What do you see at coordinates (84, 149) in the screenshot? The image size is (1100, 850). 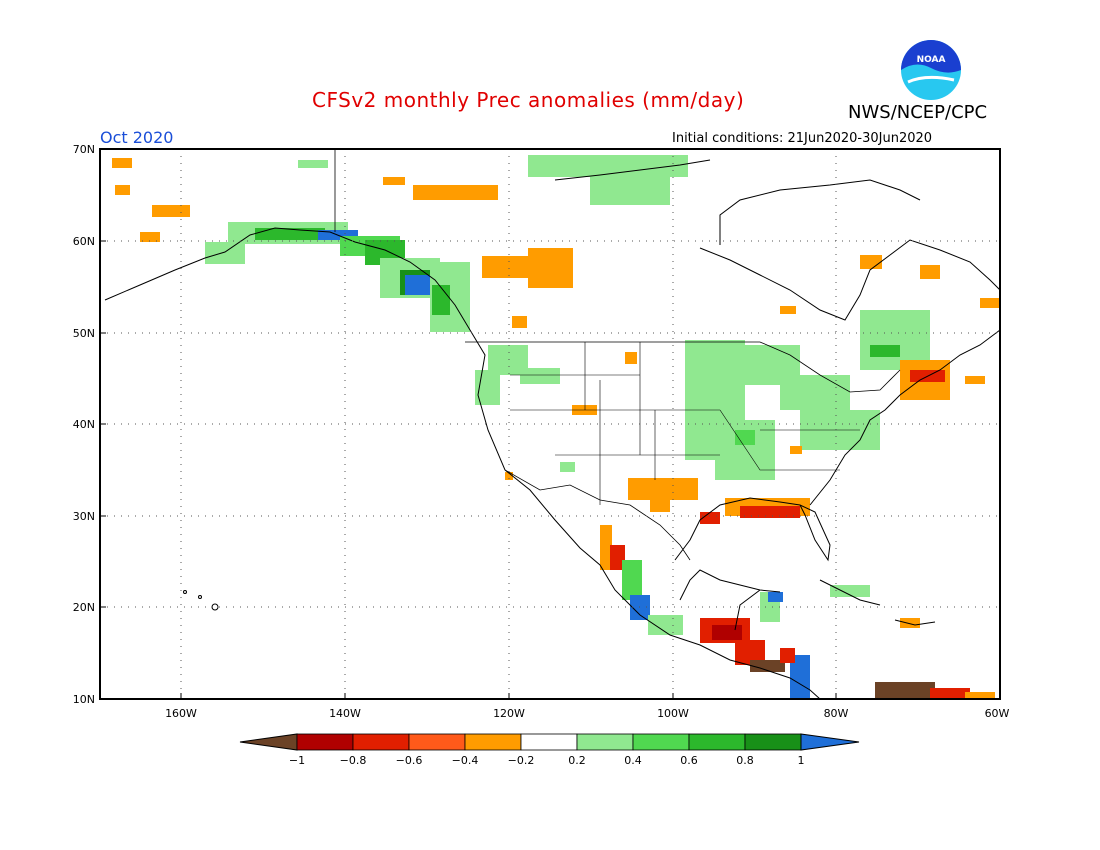 I see `lat-label: 70N` at bounding box center [84, 149].